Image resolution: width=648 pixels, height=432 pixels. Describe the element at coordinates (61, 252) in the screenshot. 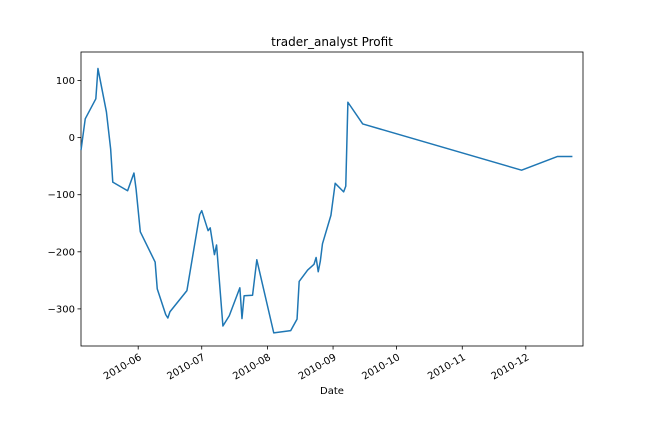

I see `y-tick-label: −200` at that location.